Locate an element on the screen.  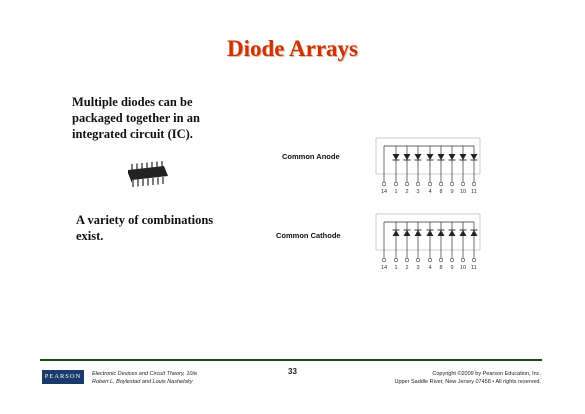
pearson-logo: PEARSON is located at coordinates (63, 377).